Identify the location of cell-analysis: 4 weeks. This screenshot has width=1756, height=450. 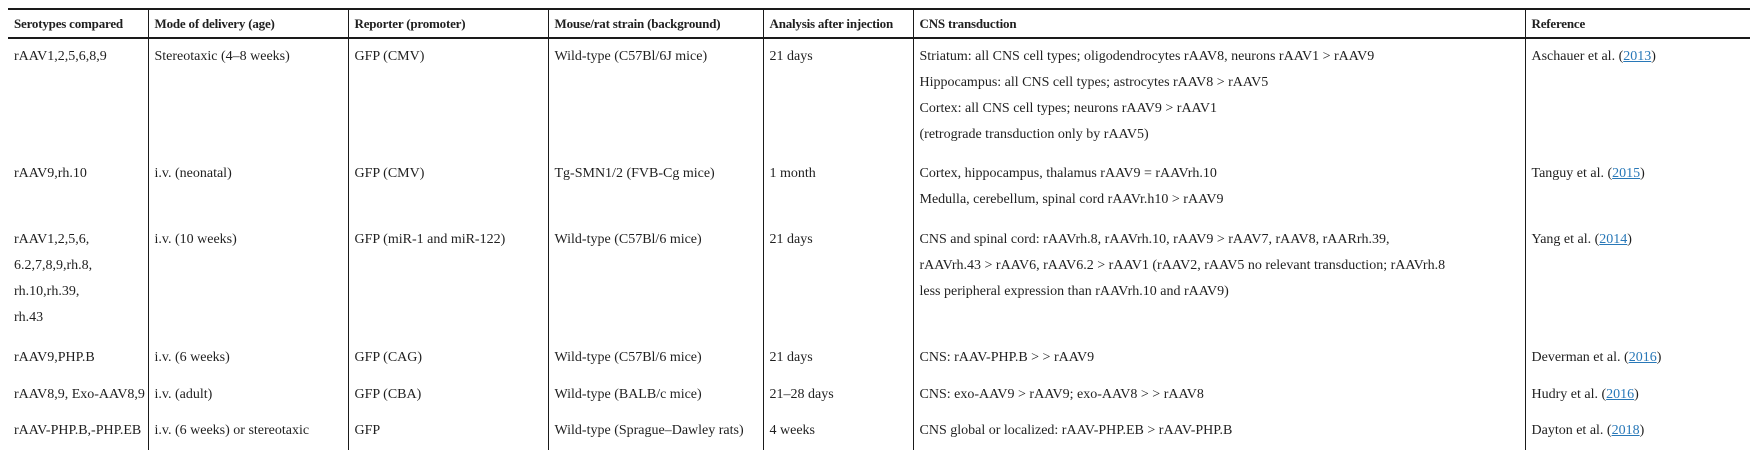
(837, 431).